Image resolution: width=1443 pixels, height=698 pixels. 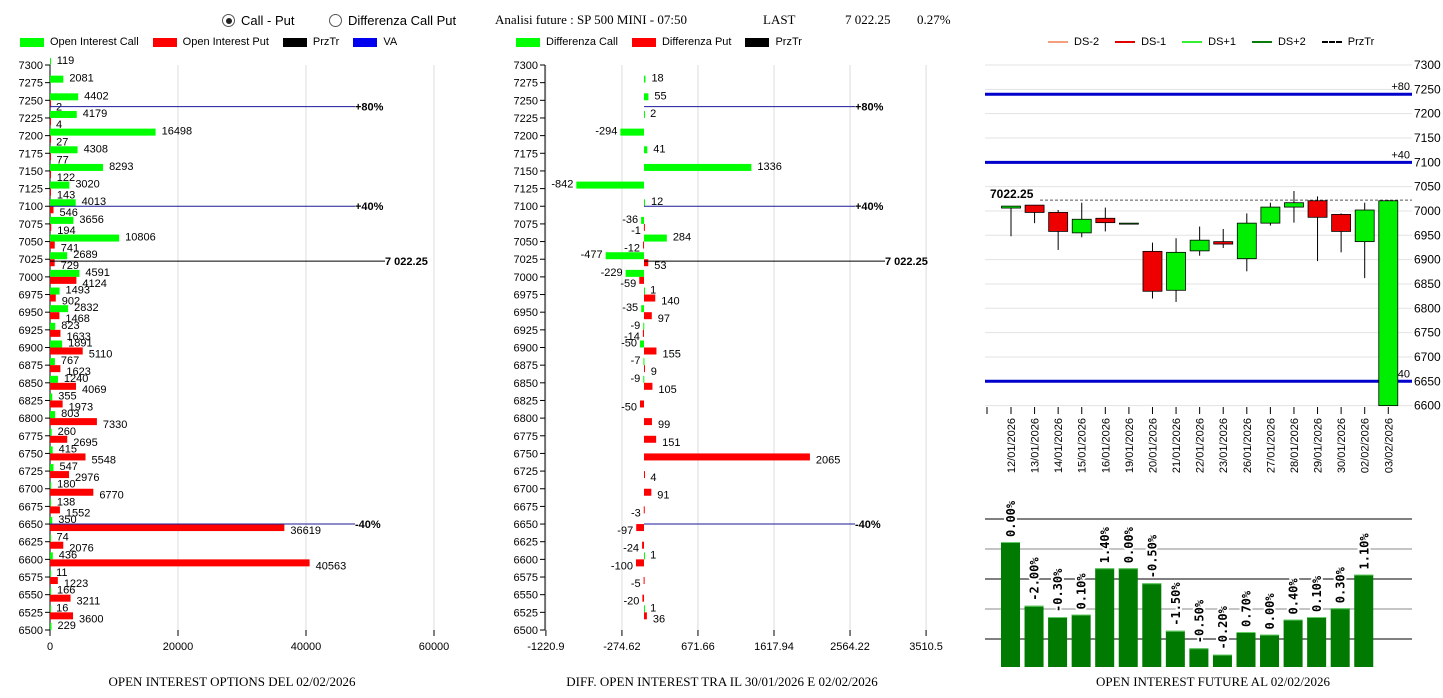 I want to click on y-tick-label: 6725, so click(x=526, y=472).